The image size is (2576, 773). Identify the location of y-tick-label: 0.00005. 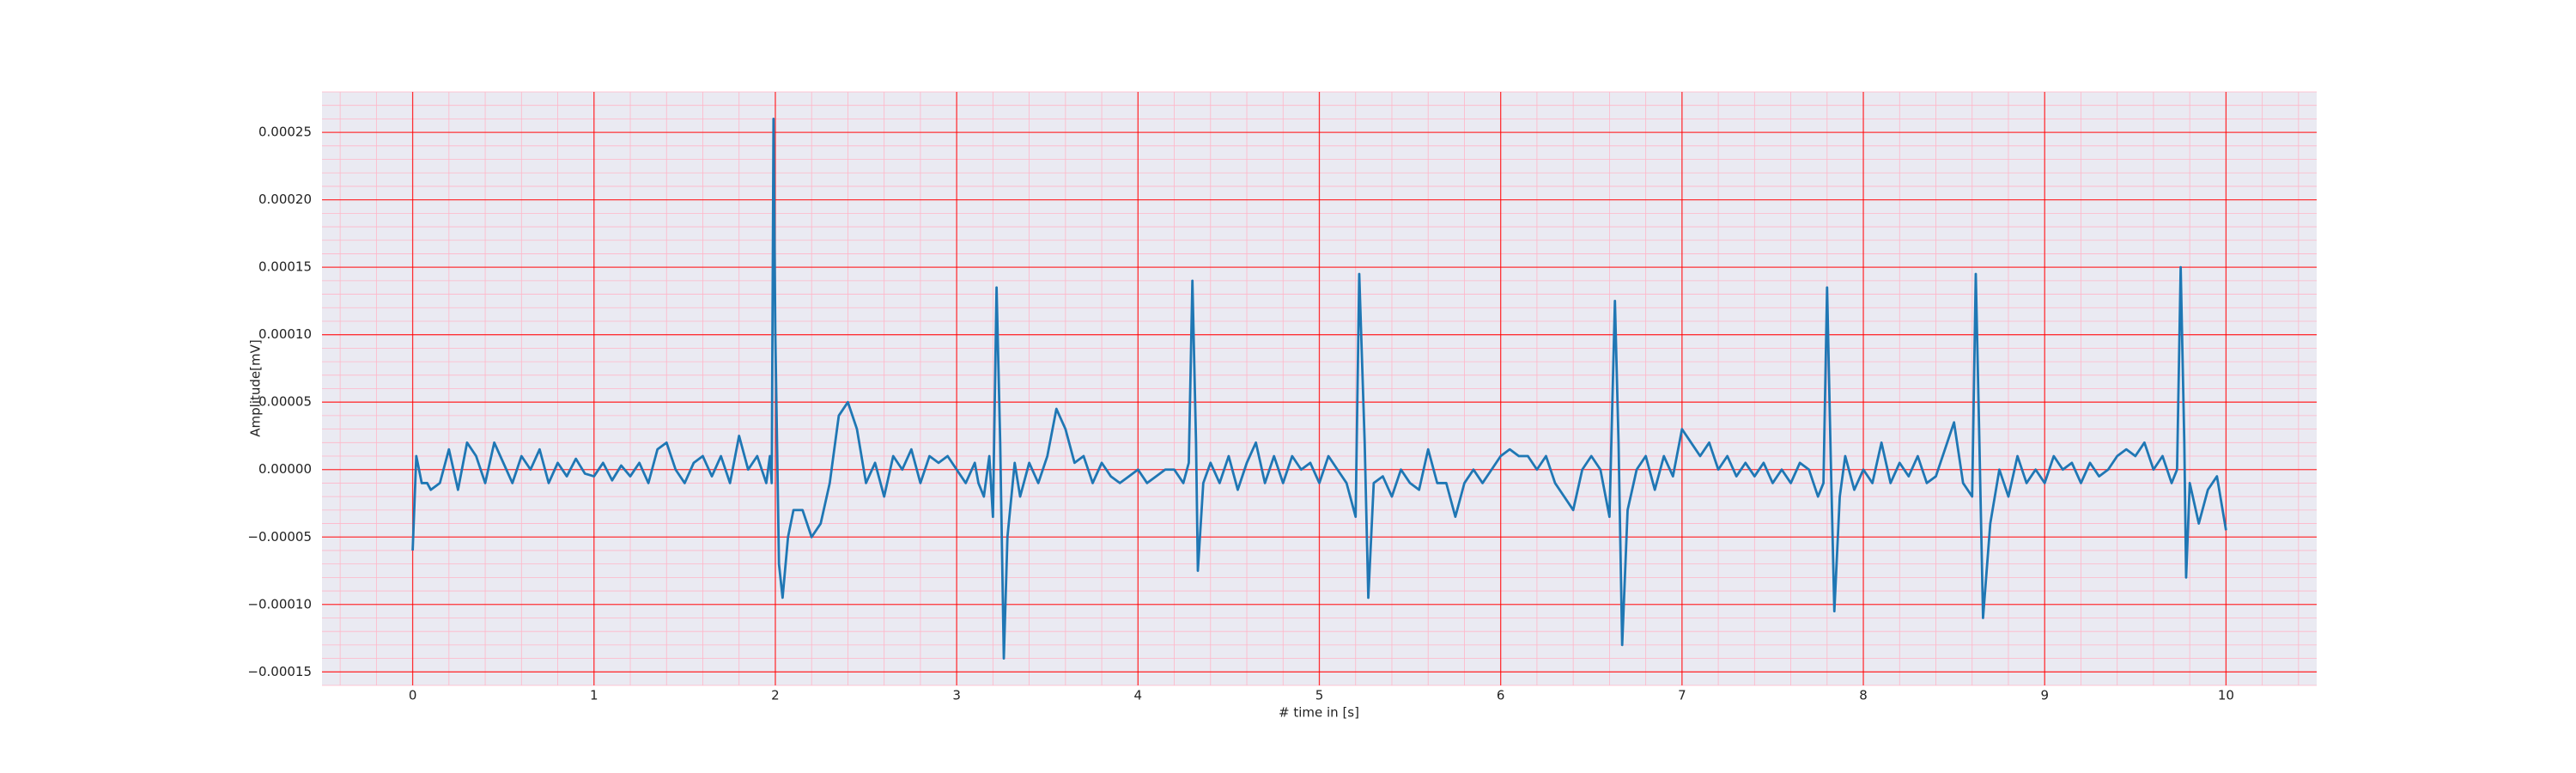
(285, 402).